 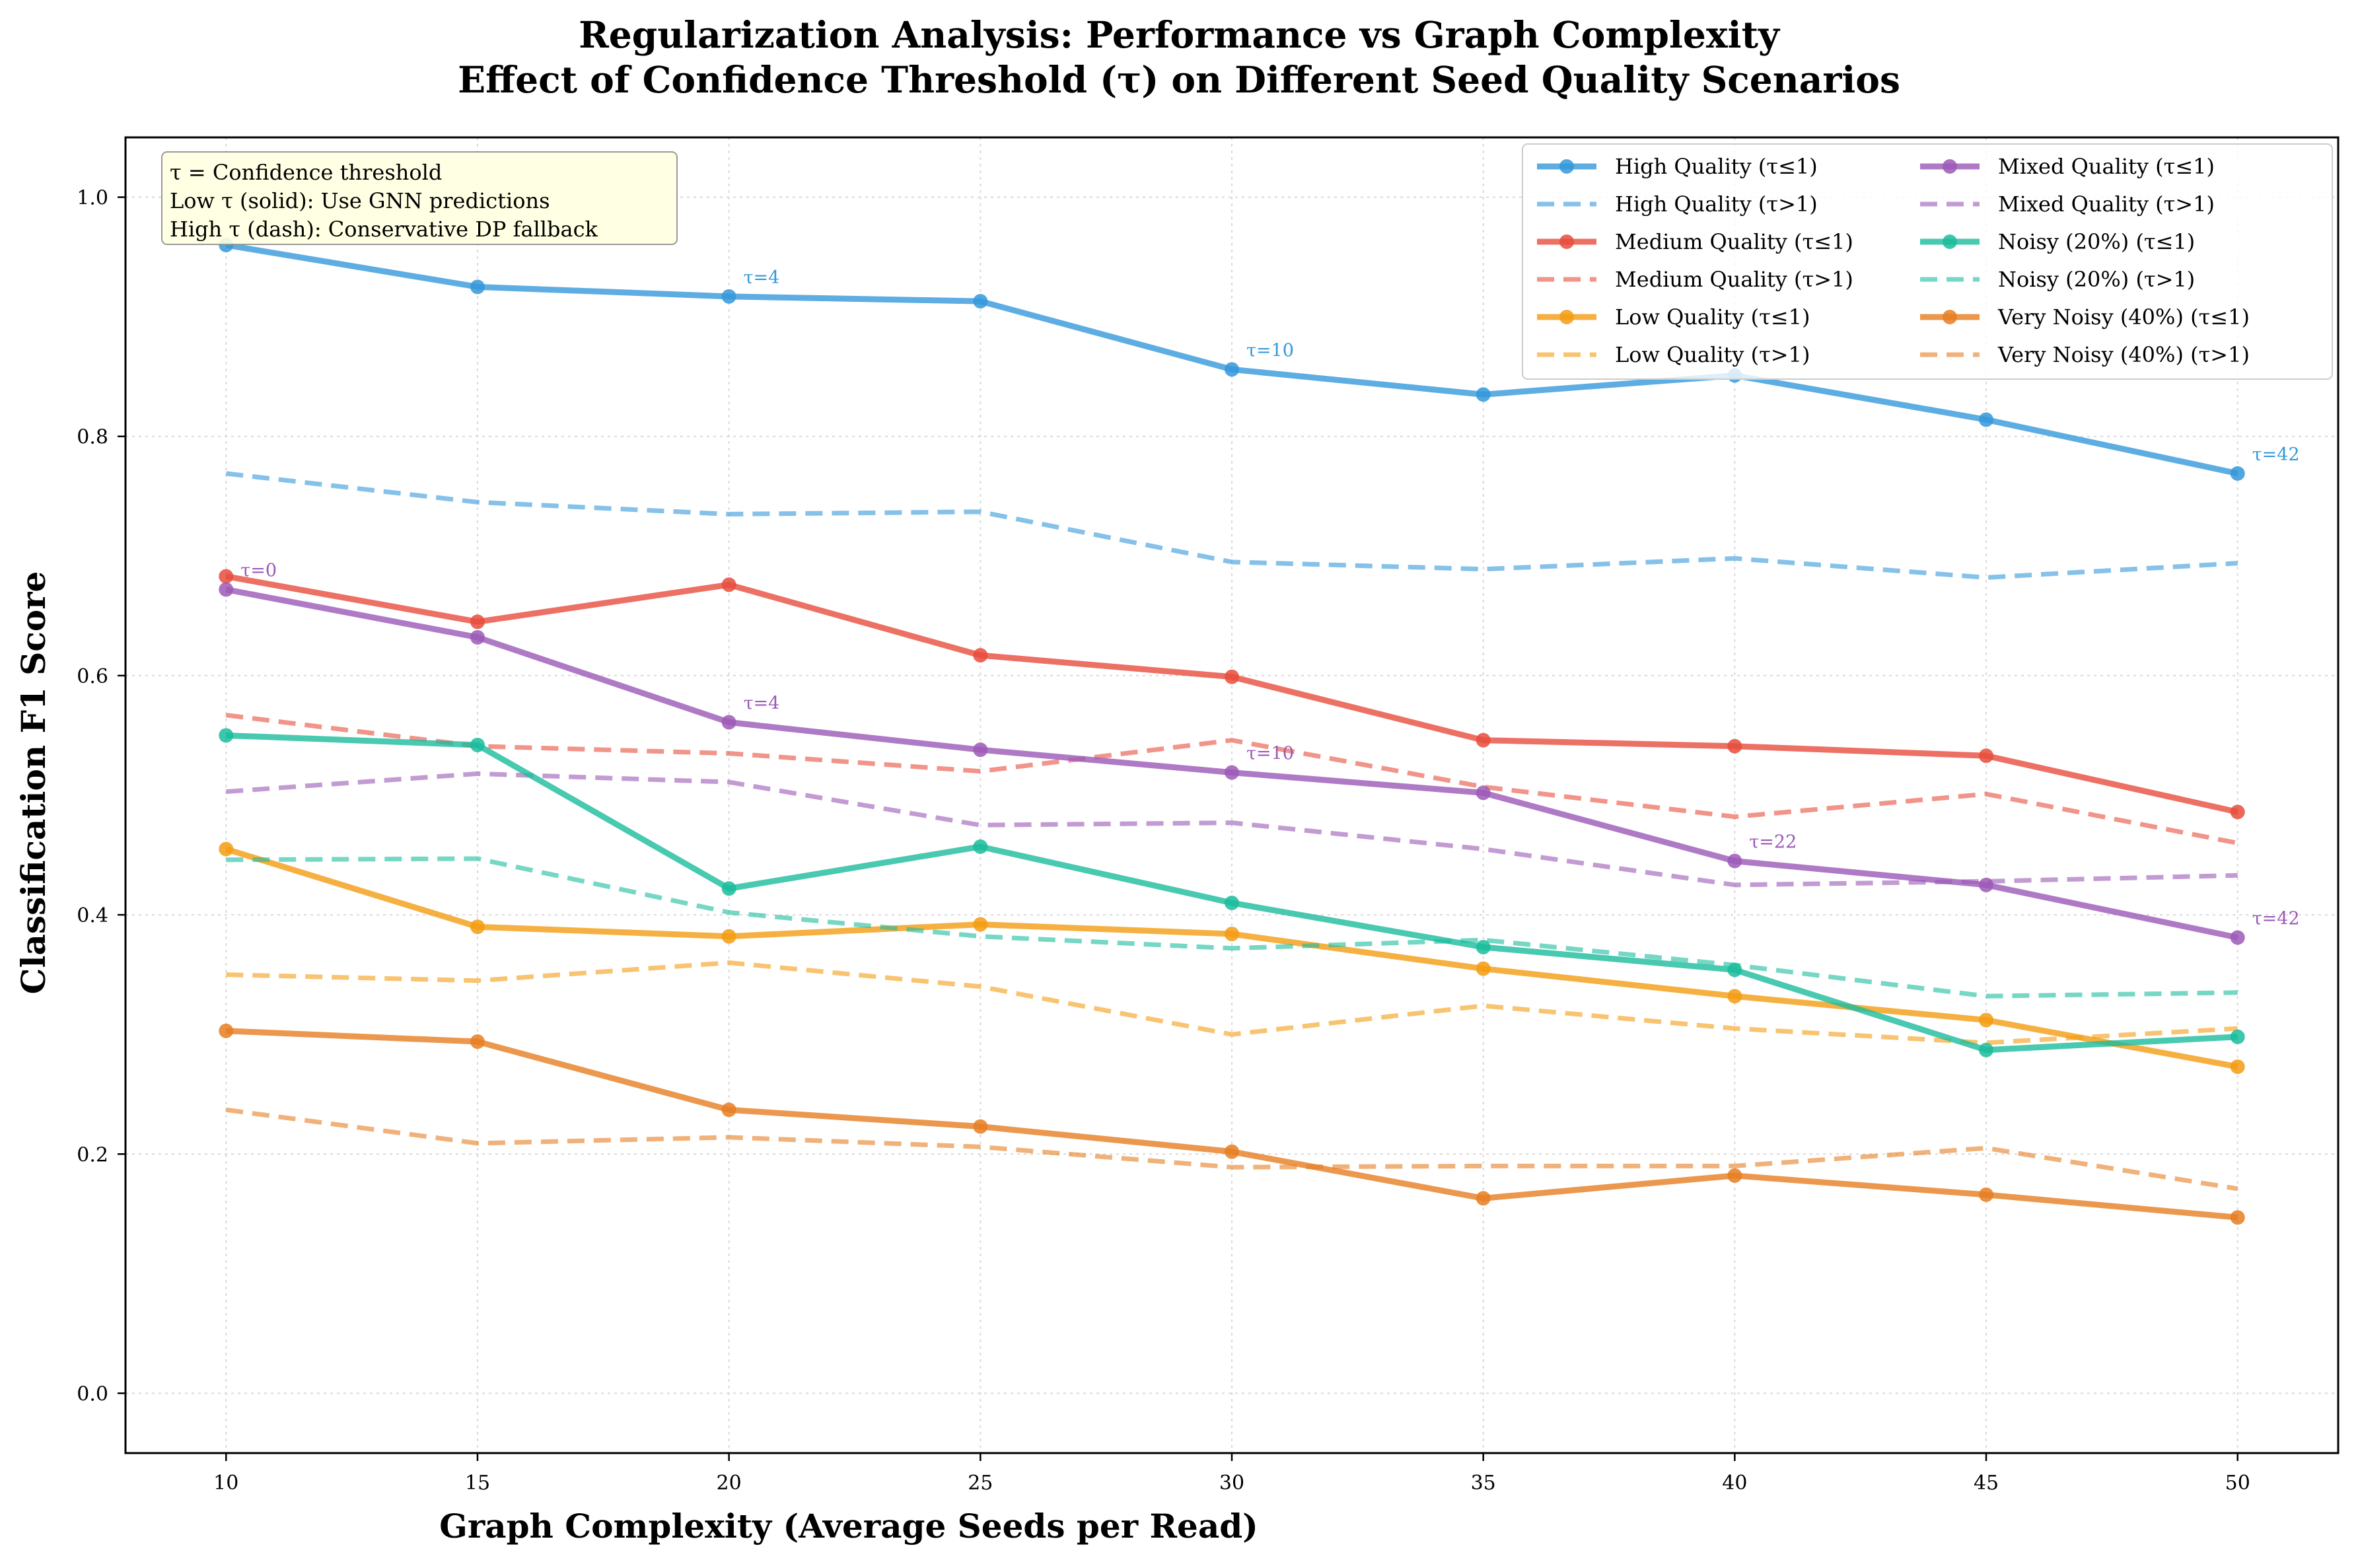 I want to click on legend-label: Noisy (20%) (τ≤1), so click(x=2096, y=241).